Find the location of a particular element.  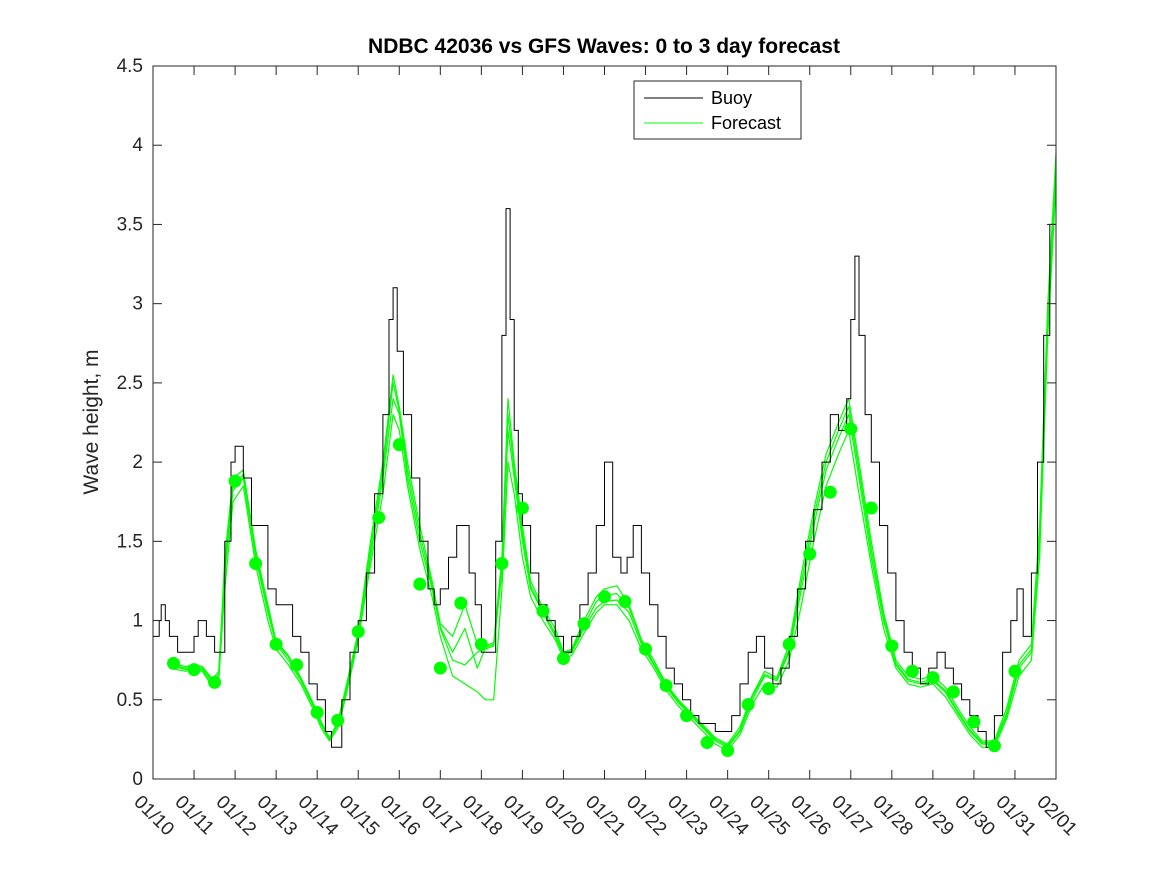

legend-buoy-label: Buoy is located at coordinates (731, 98).